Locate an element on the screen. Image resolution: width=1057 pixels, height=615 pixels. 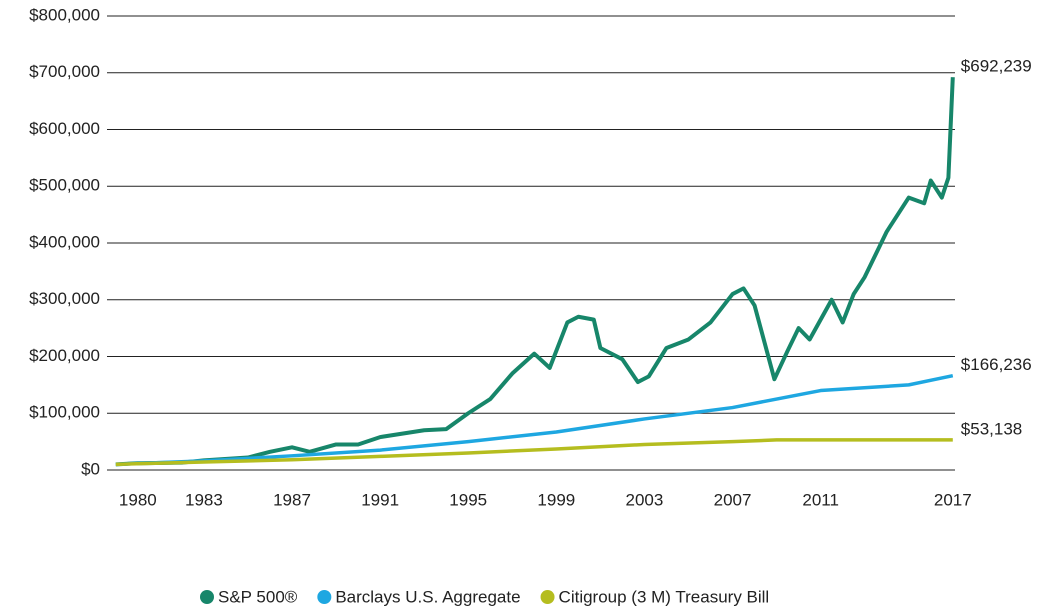
x-tick-label: 2011 is located at coordinates (820, 499).